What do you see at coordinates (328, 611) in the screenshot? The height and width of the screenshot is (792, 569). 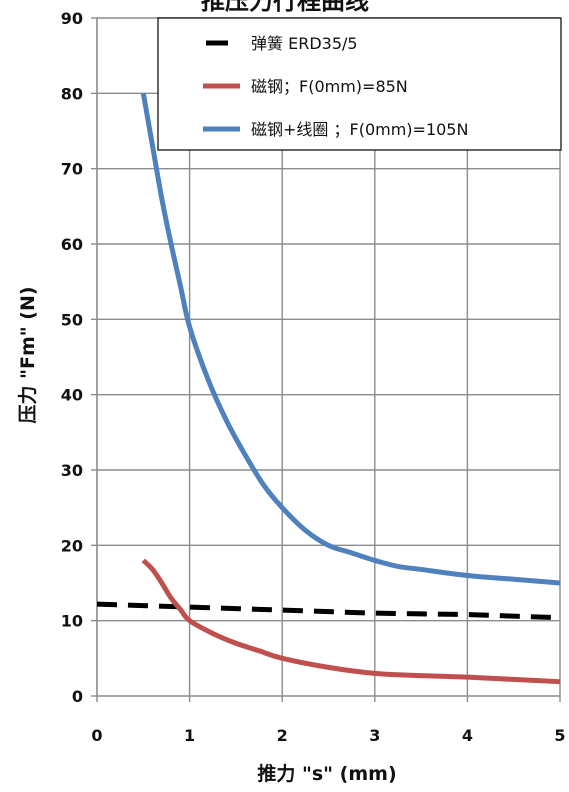 I see `spring-series-line` at bounding box center [328, 611].